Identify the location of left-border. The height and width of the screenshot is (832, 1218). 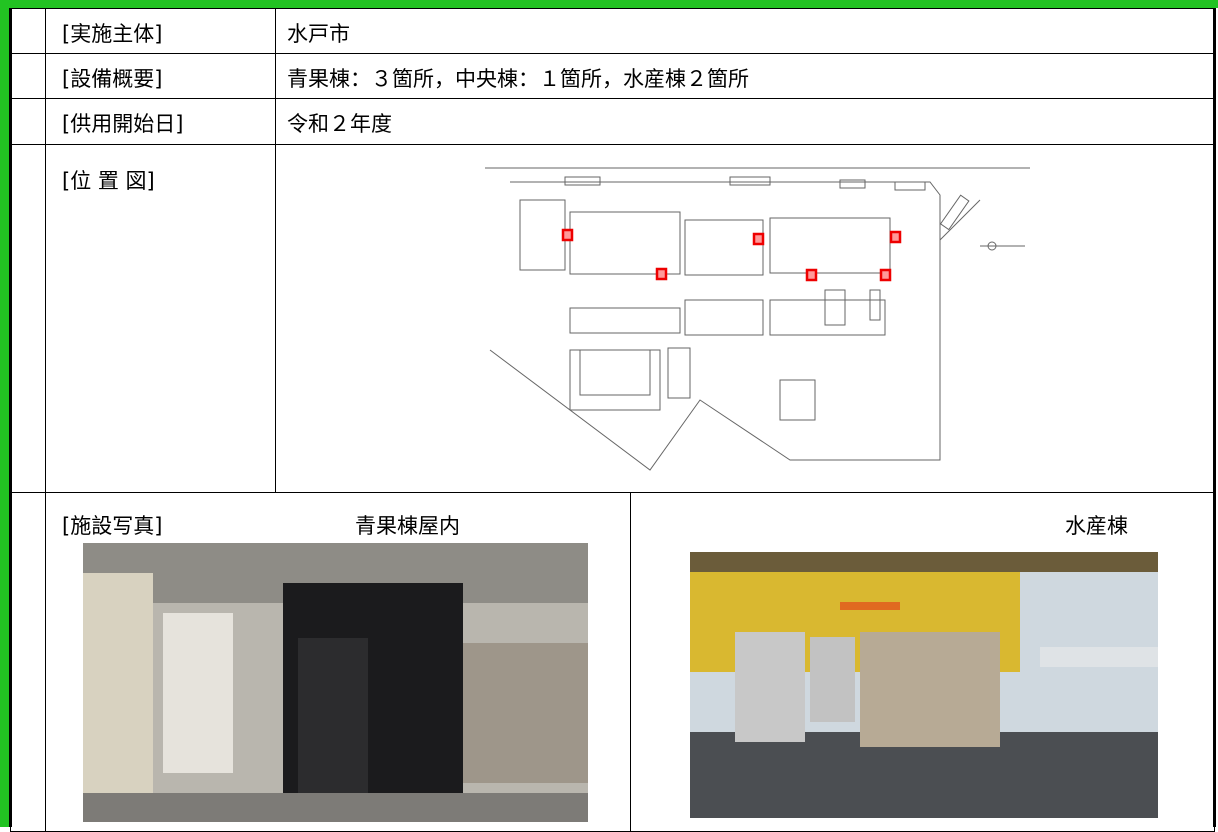
(4, 413).